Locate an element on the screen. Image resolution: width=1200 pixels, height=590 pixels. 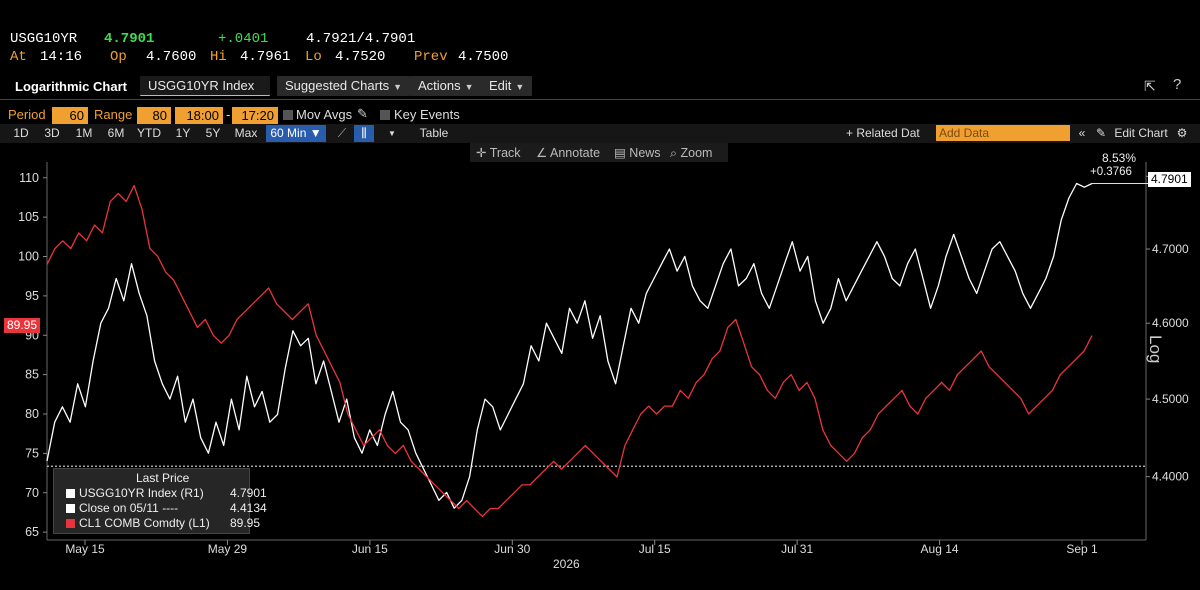
legend-item-cl1: CL1 COMB Comdty (L1) is located at coordinates (138, 523).